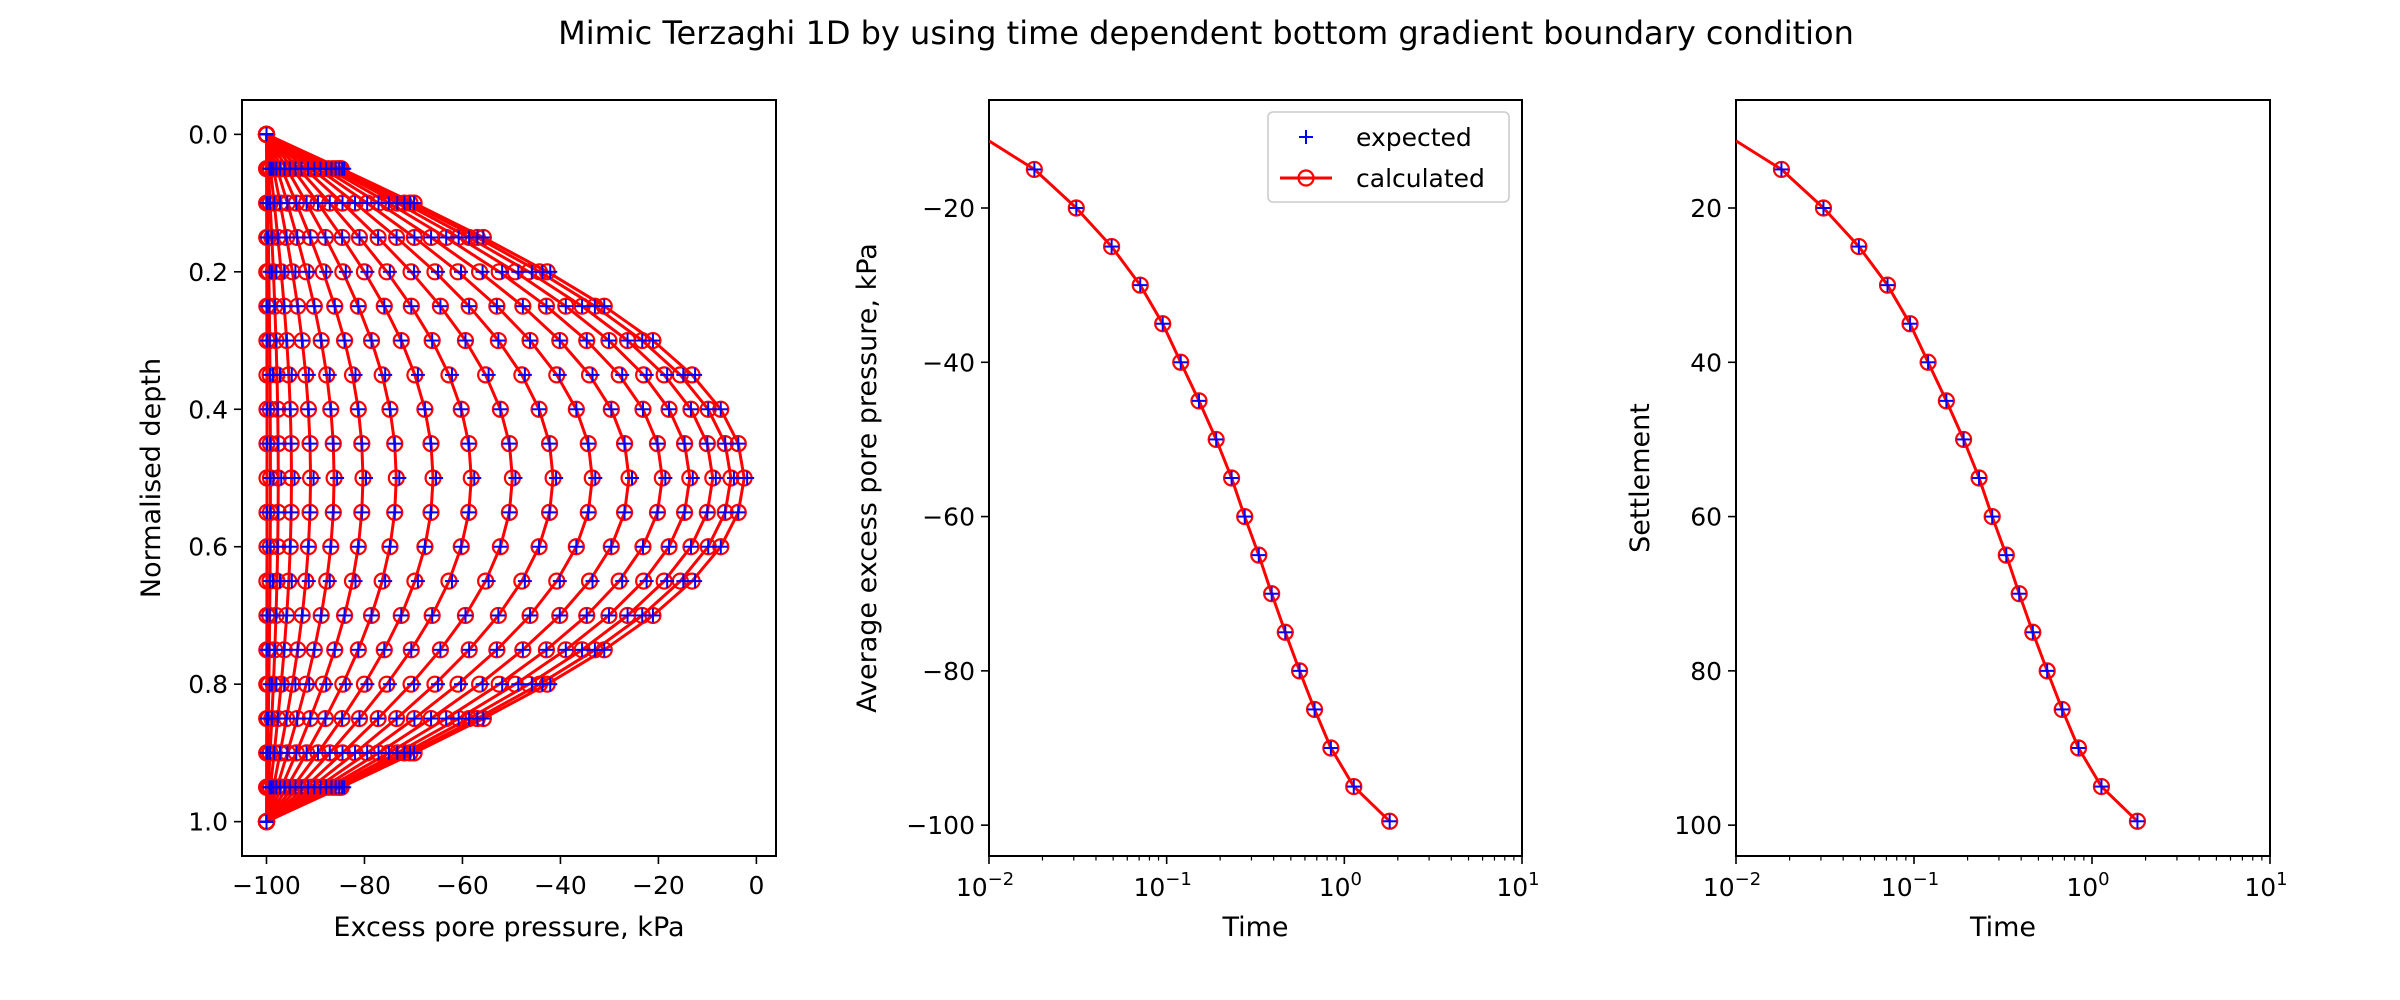  Describe the element at coordinates (1706, 362) in the screenshot. I see `y-tick-label: 40` at that location.